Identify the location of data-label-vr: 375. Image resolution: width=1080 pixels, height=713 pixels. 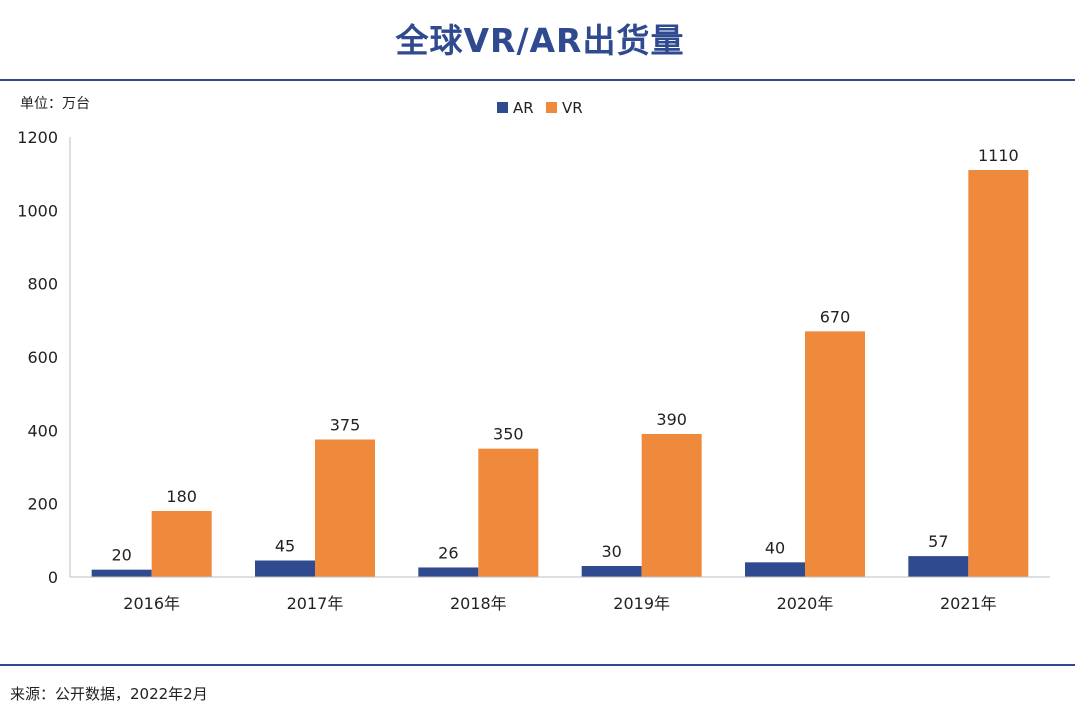
(345, 425).